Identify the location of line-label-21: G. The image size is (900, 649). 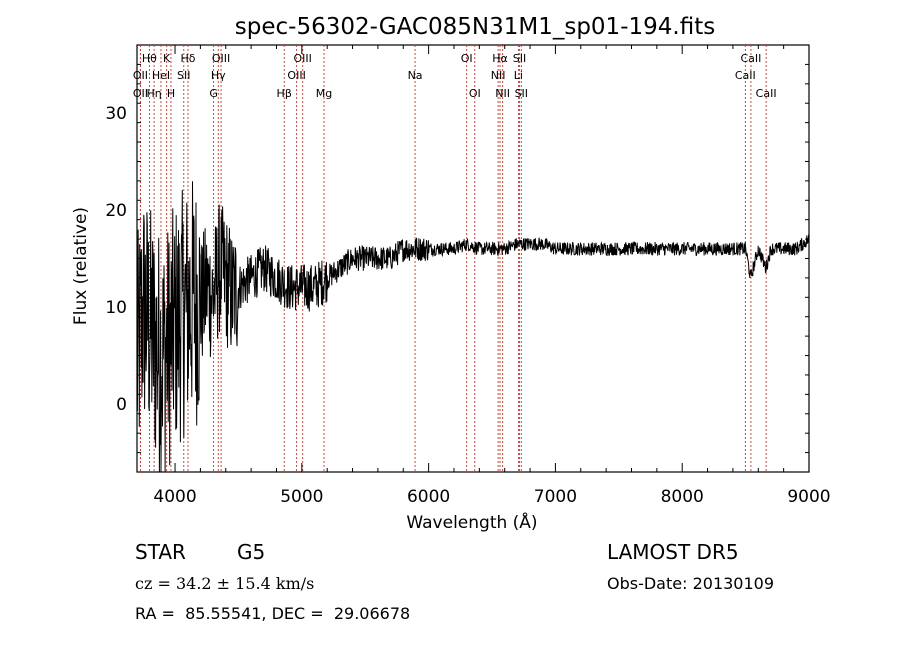
(213, 93).